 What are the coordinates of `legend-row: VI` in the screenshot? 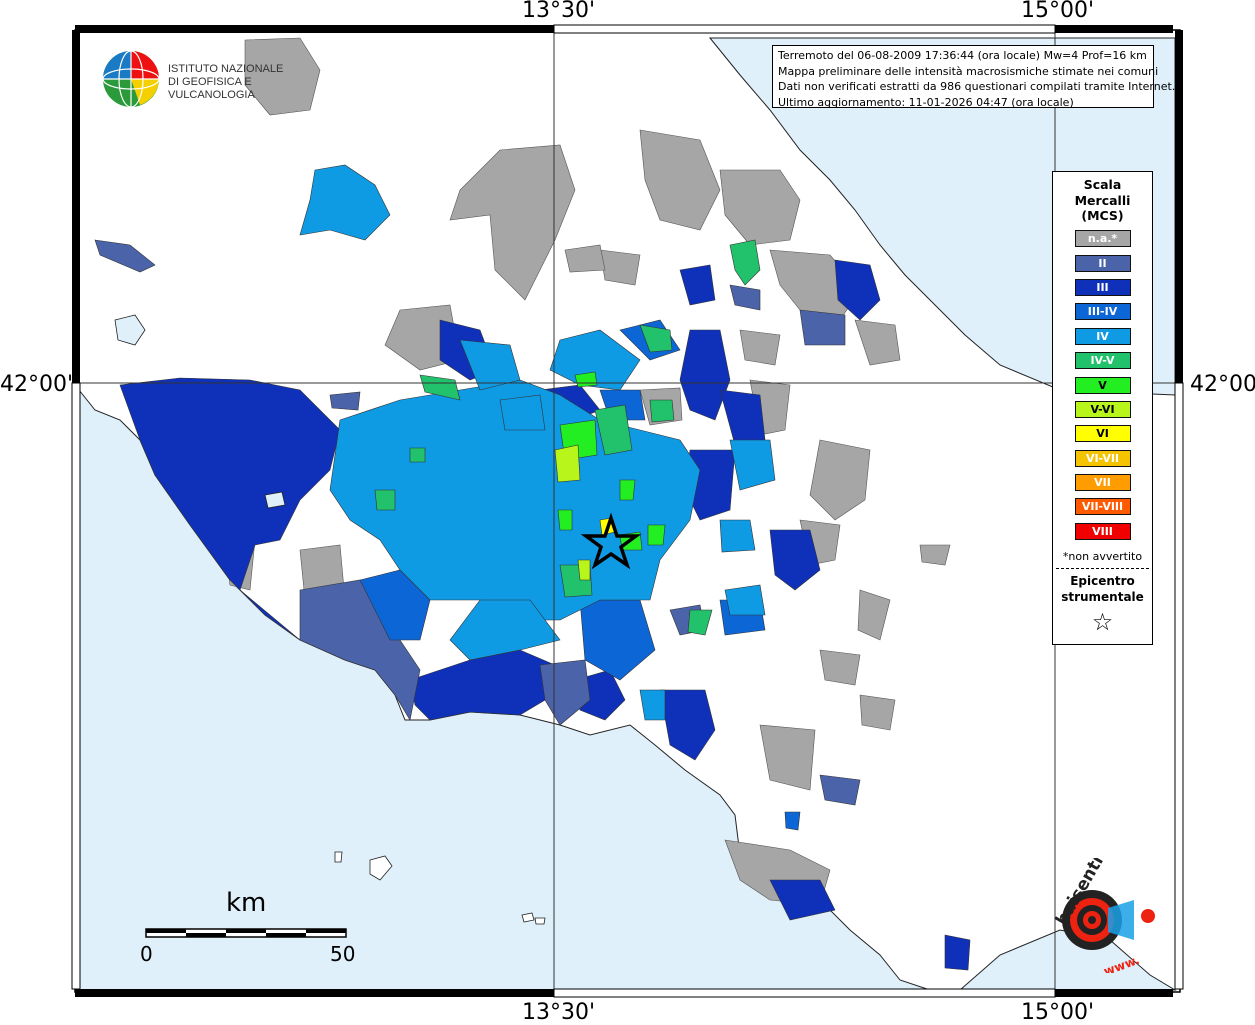 It's located at (1102, 434).